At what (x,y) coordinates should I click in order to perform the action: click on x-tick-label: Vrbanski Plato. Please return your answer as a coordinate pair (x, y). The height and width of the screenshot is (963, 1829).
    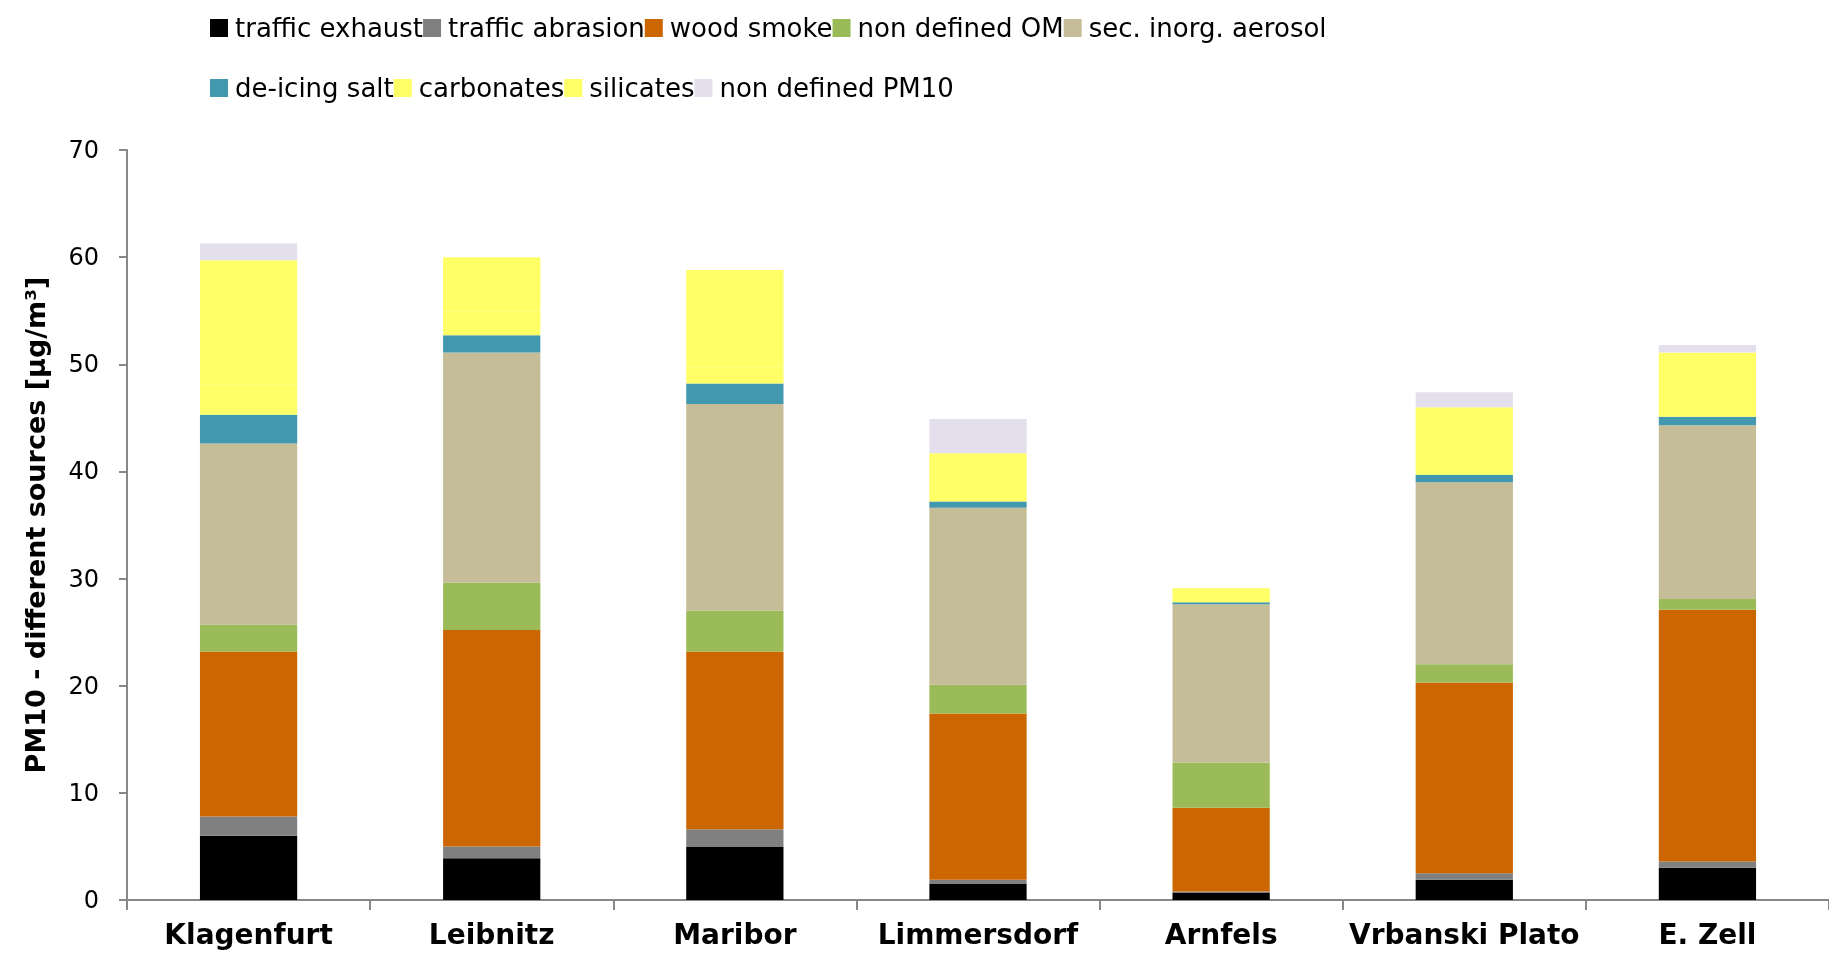
    Looking at the image, I should click on (1464, 934).